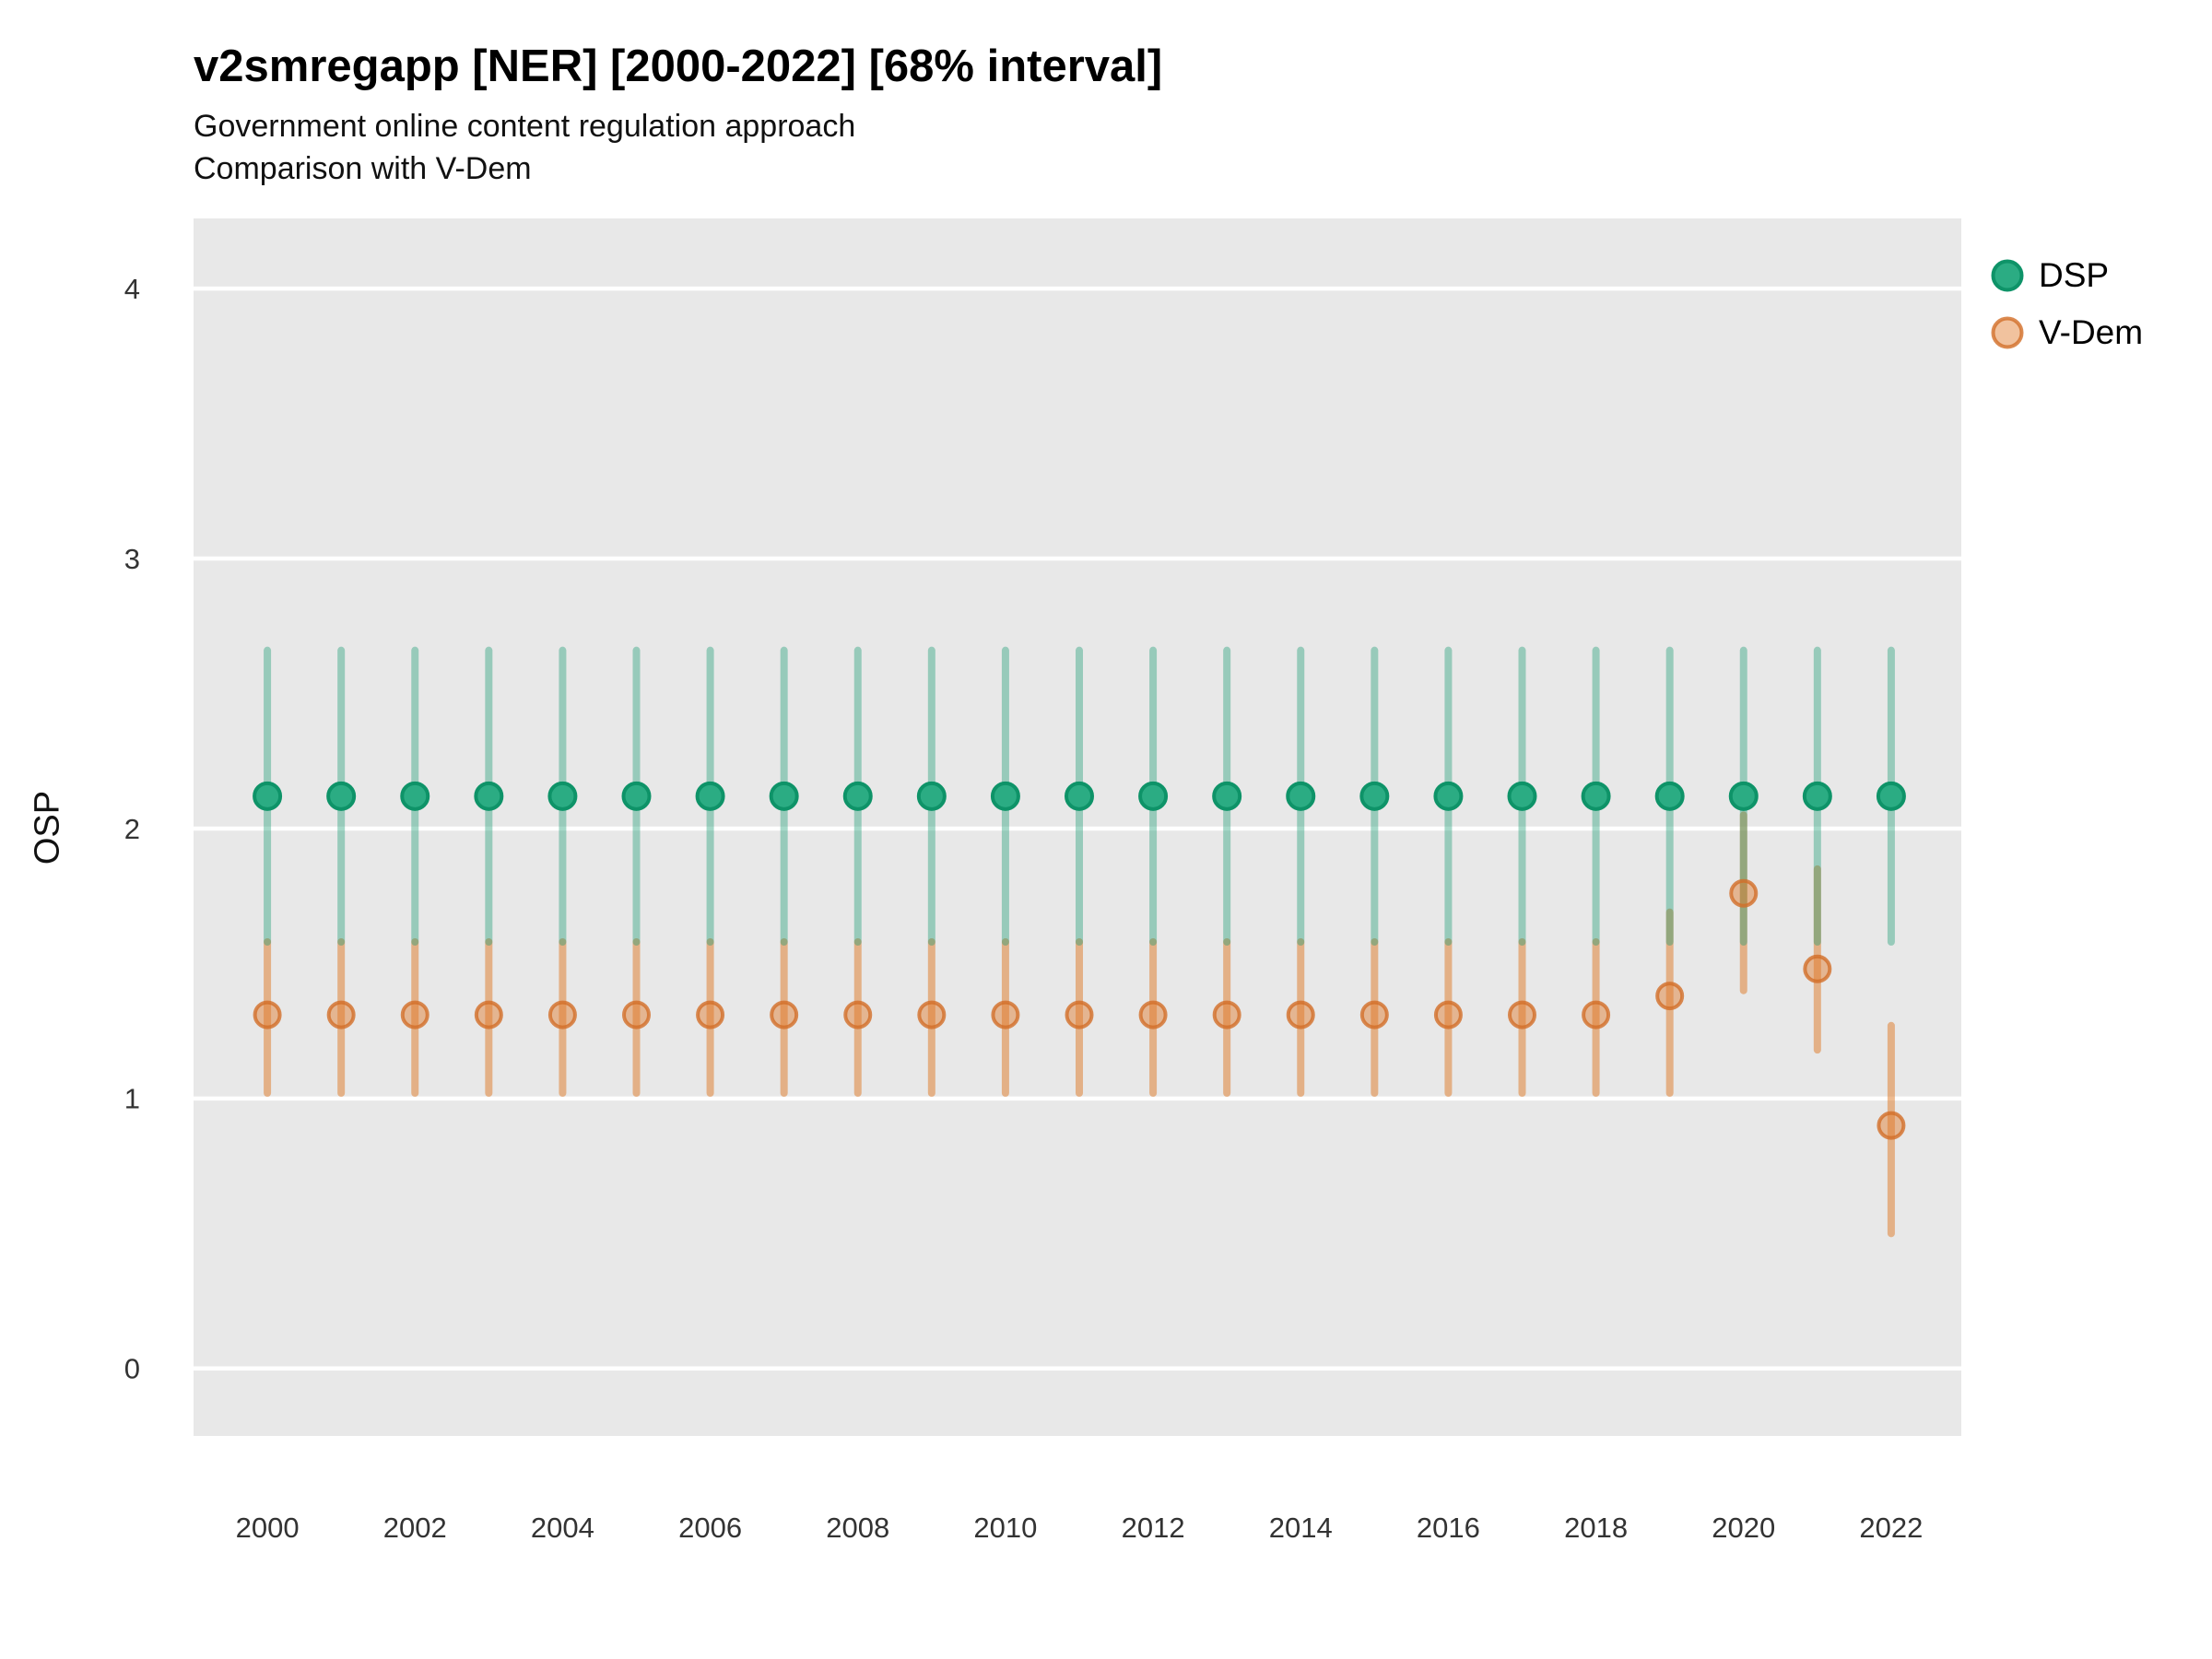  I want to click on legend-item-dsp: DSP, so click(2065, 275).